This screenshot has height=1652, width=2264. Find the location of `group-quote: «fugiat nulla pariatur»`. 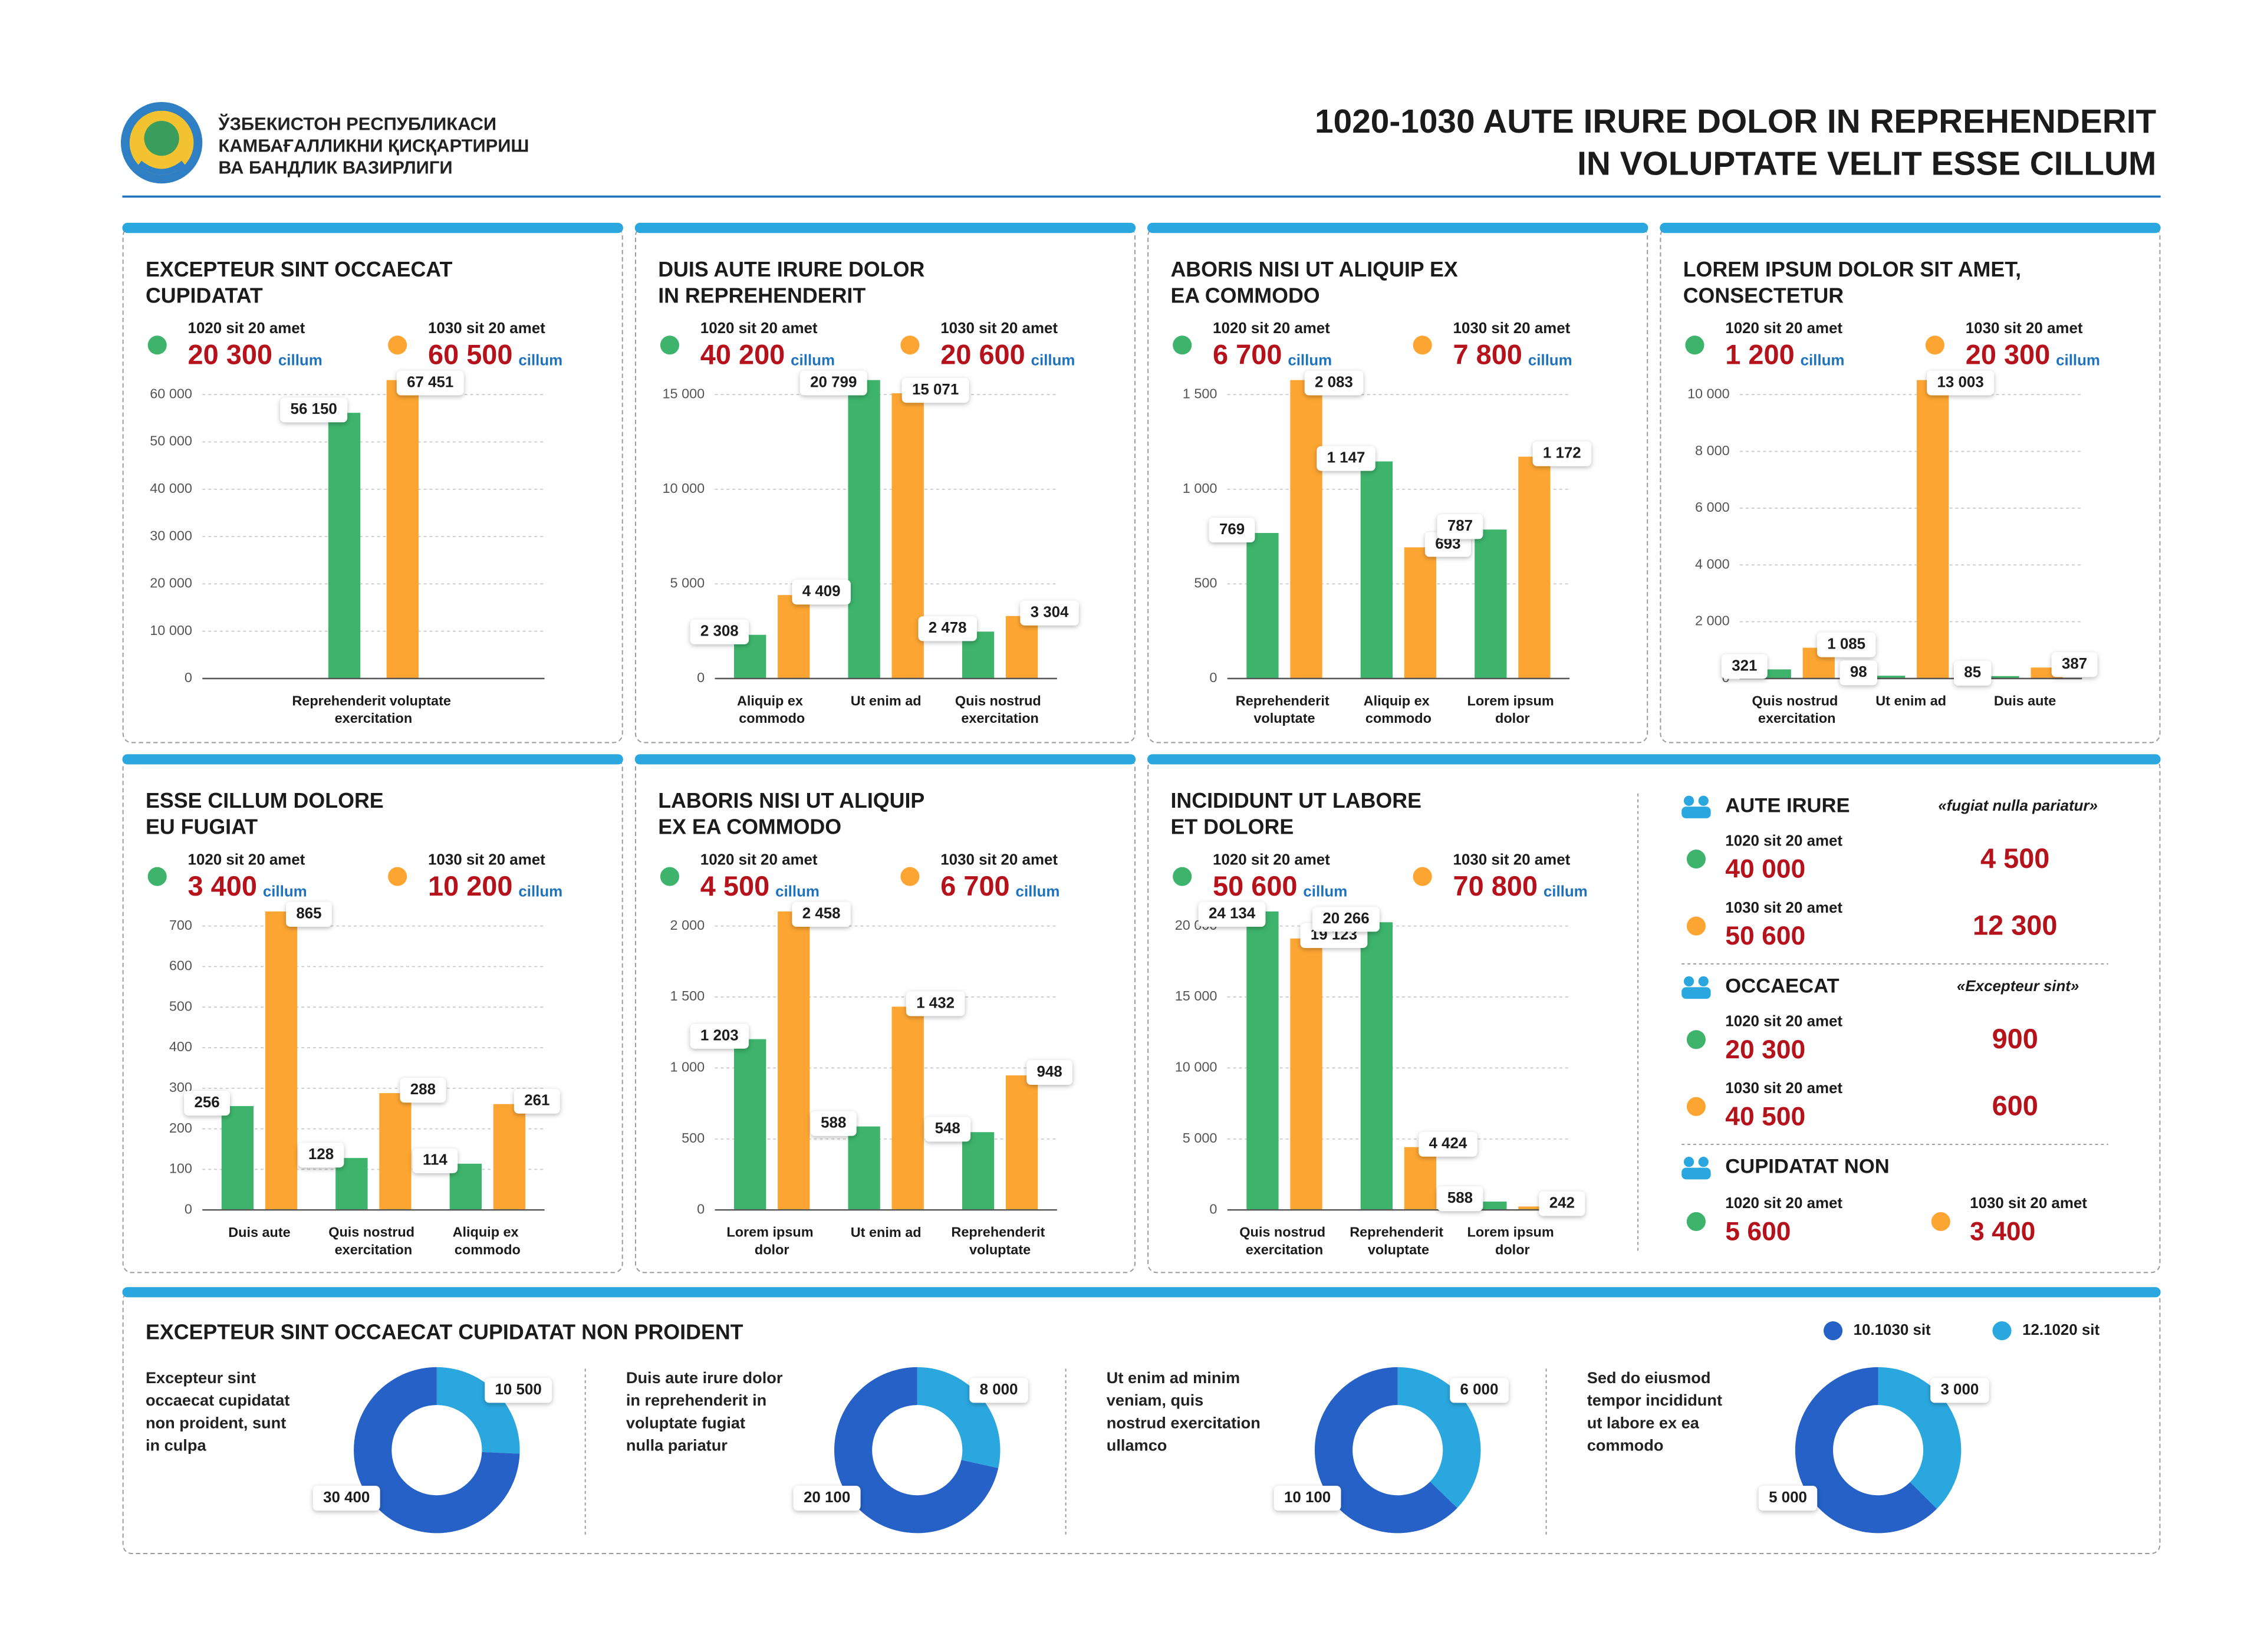

group-quote: «fugiat nulla pariatur» is located at coordinates (2018, 806).